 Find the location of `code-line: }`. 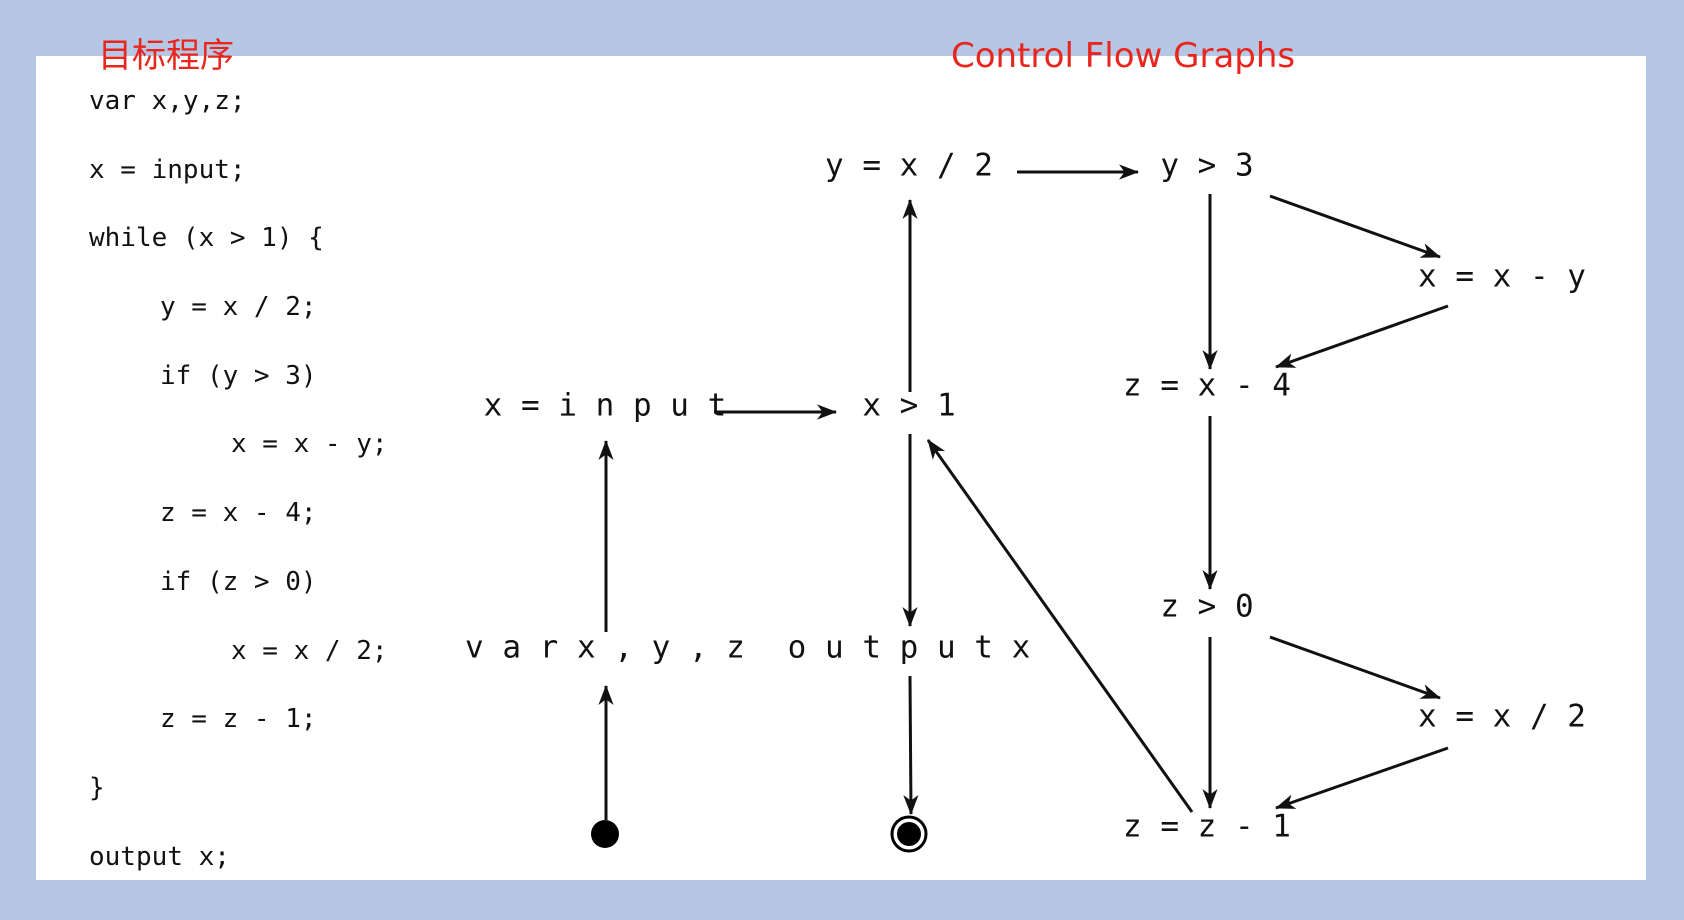

code-line: } is located at coordinates (97, 787).